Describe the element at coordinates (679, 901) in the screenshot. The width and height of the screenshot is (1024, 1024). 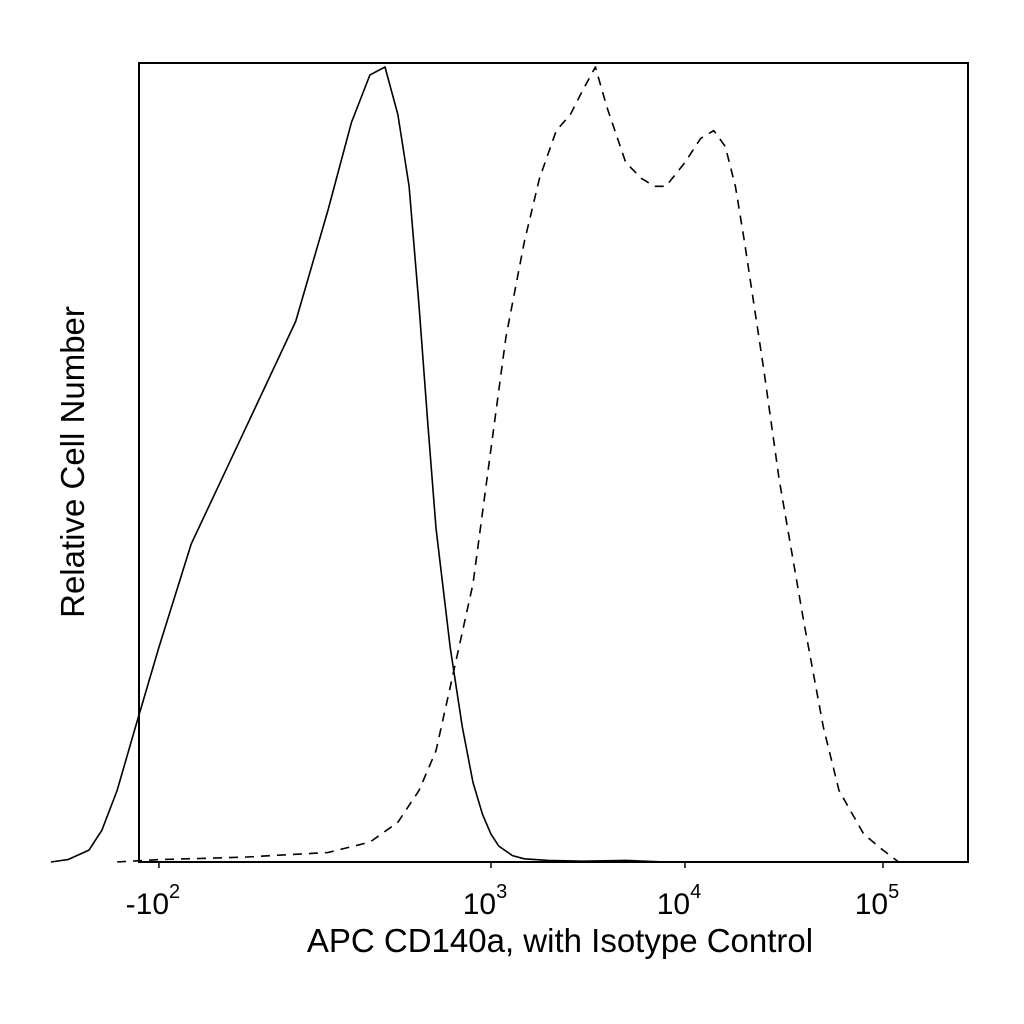
I see `x-tick-label: 10⁴` at that location.